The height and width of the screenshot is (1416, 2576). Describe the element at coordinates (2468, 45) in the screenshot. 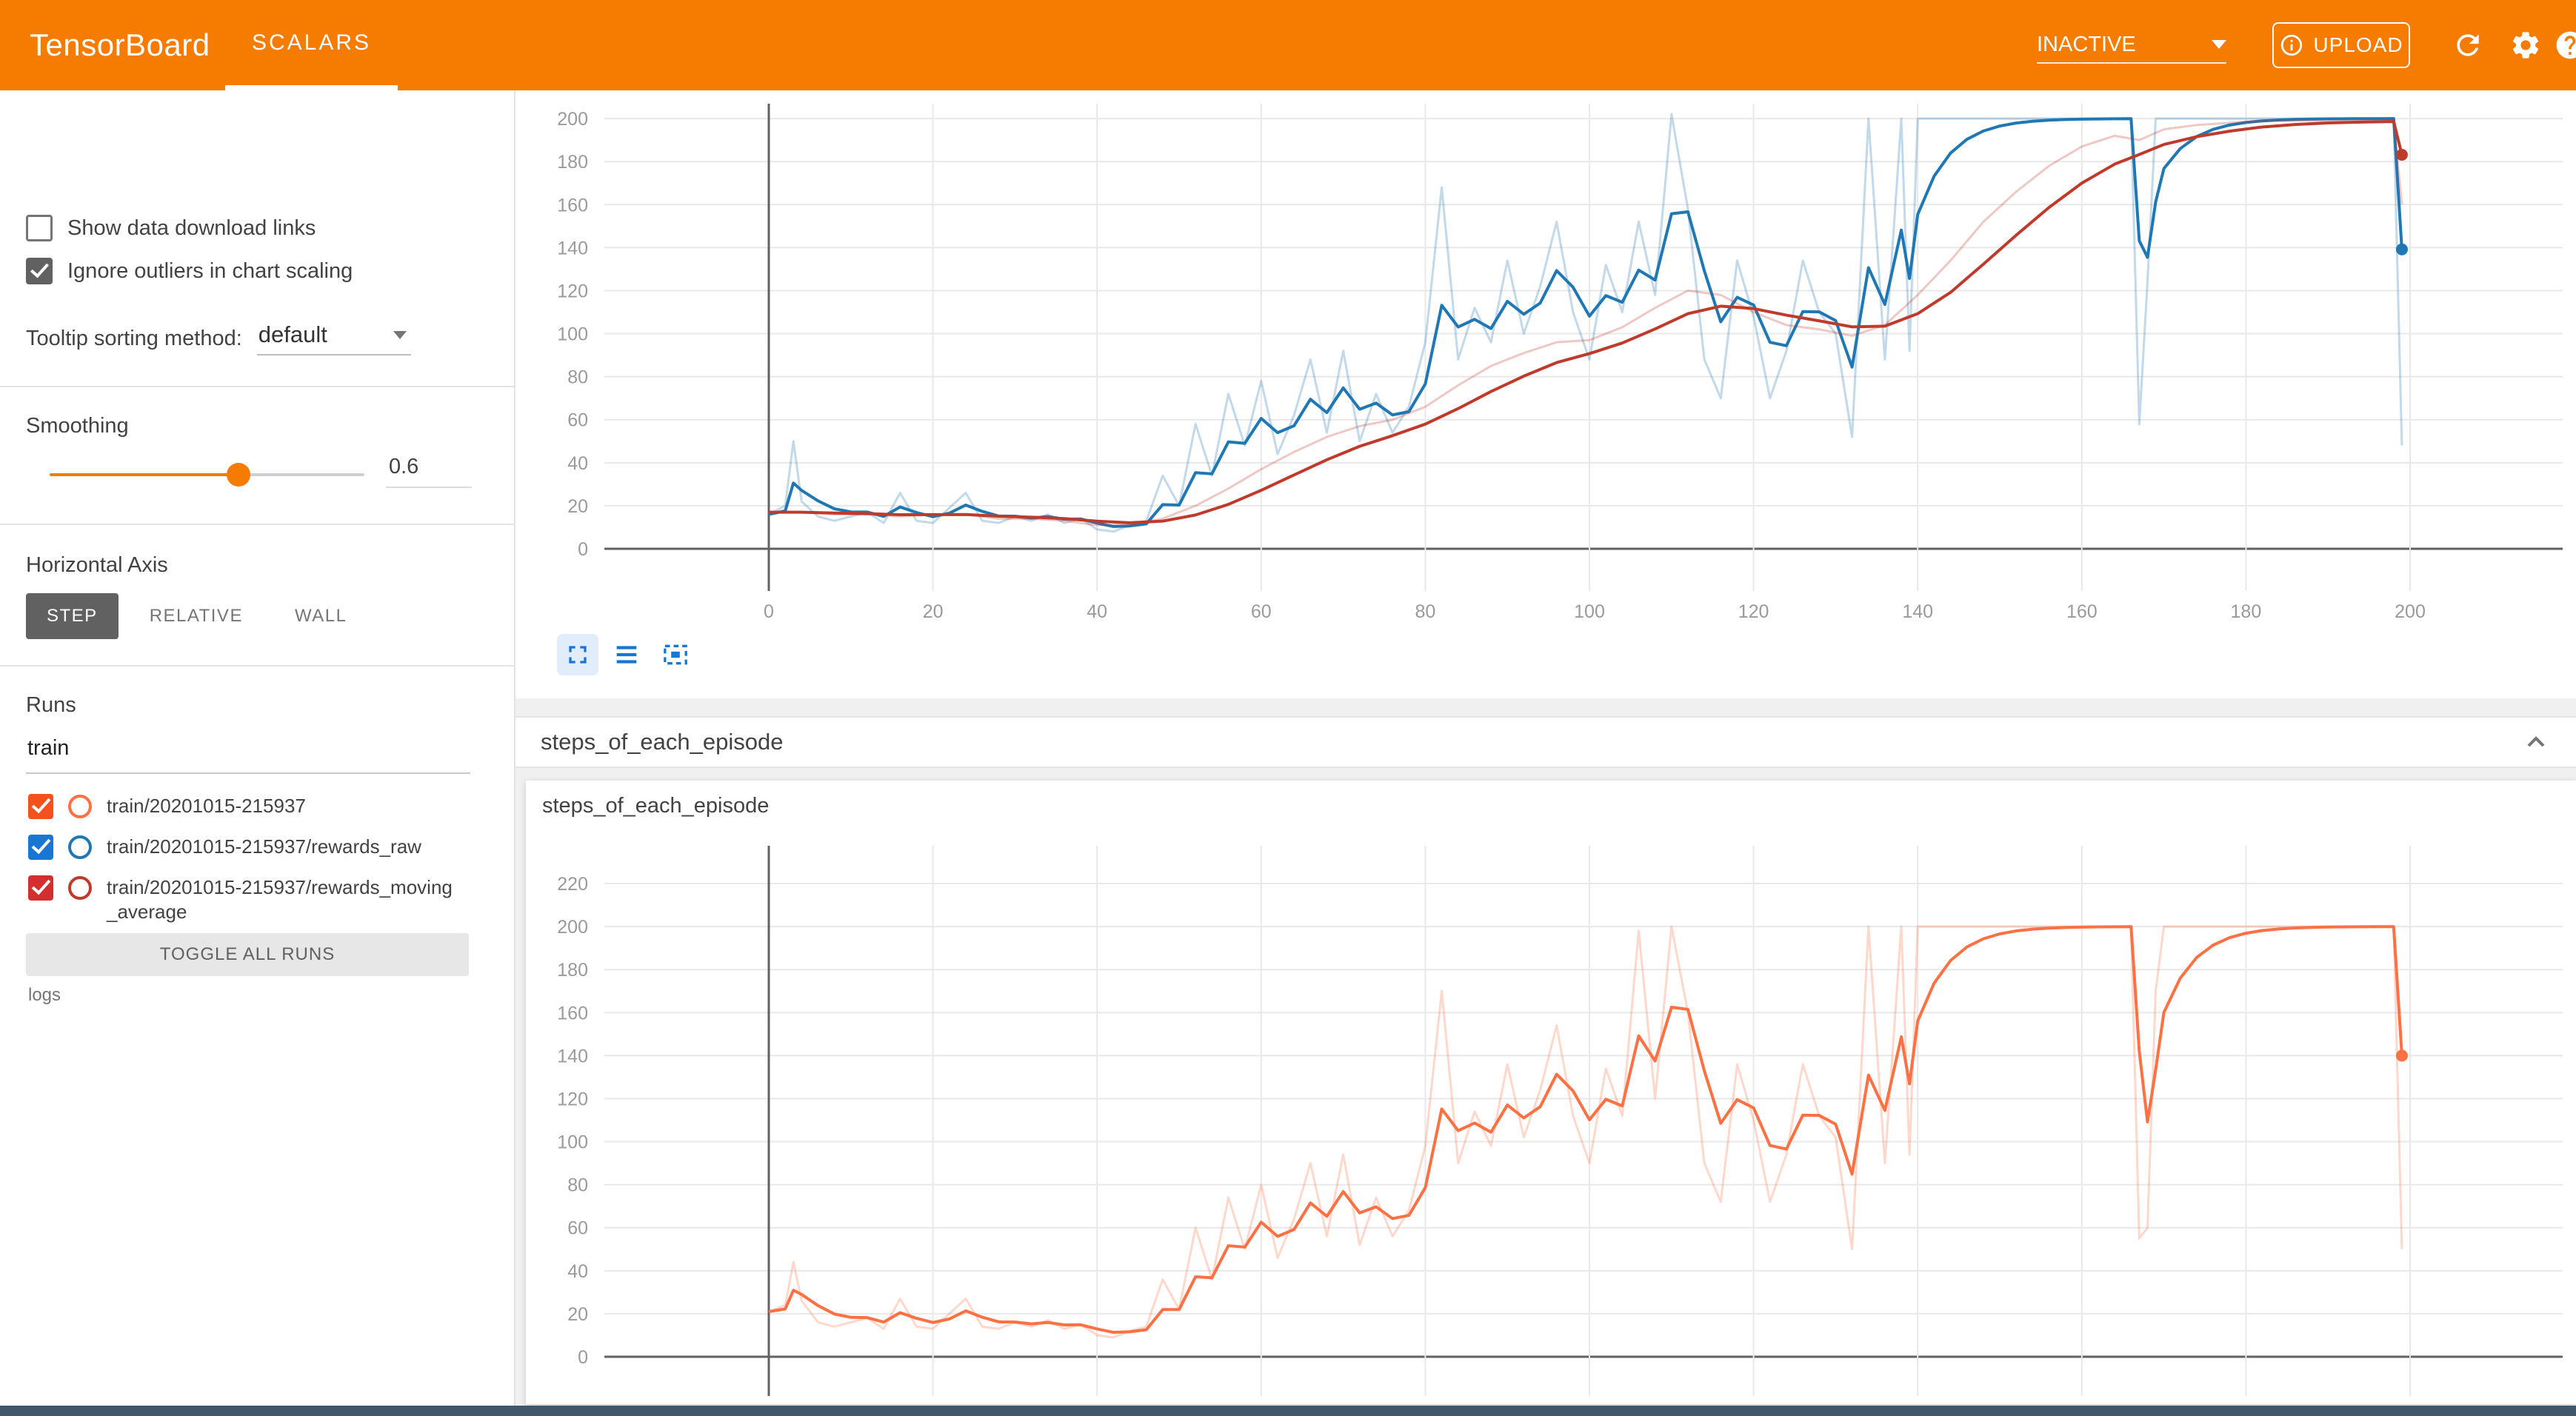

I see `refresh-icon` at that location.